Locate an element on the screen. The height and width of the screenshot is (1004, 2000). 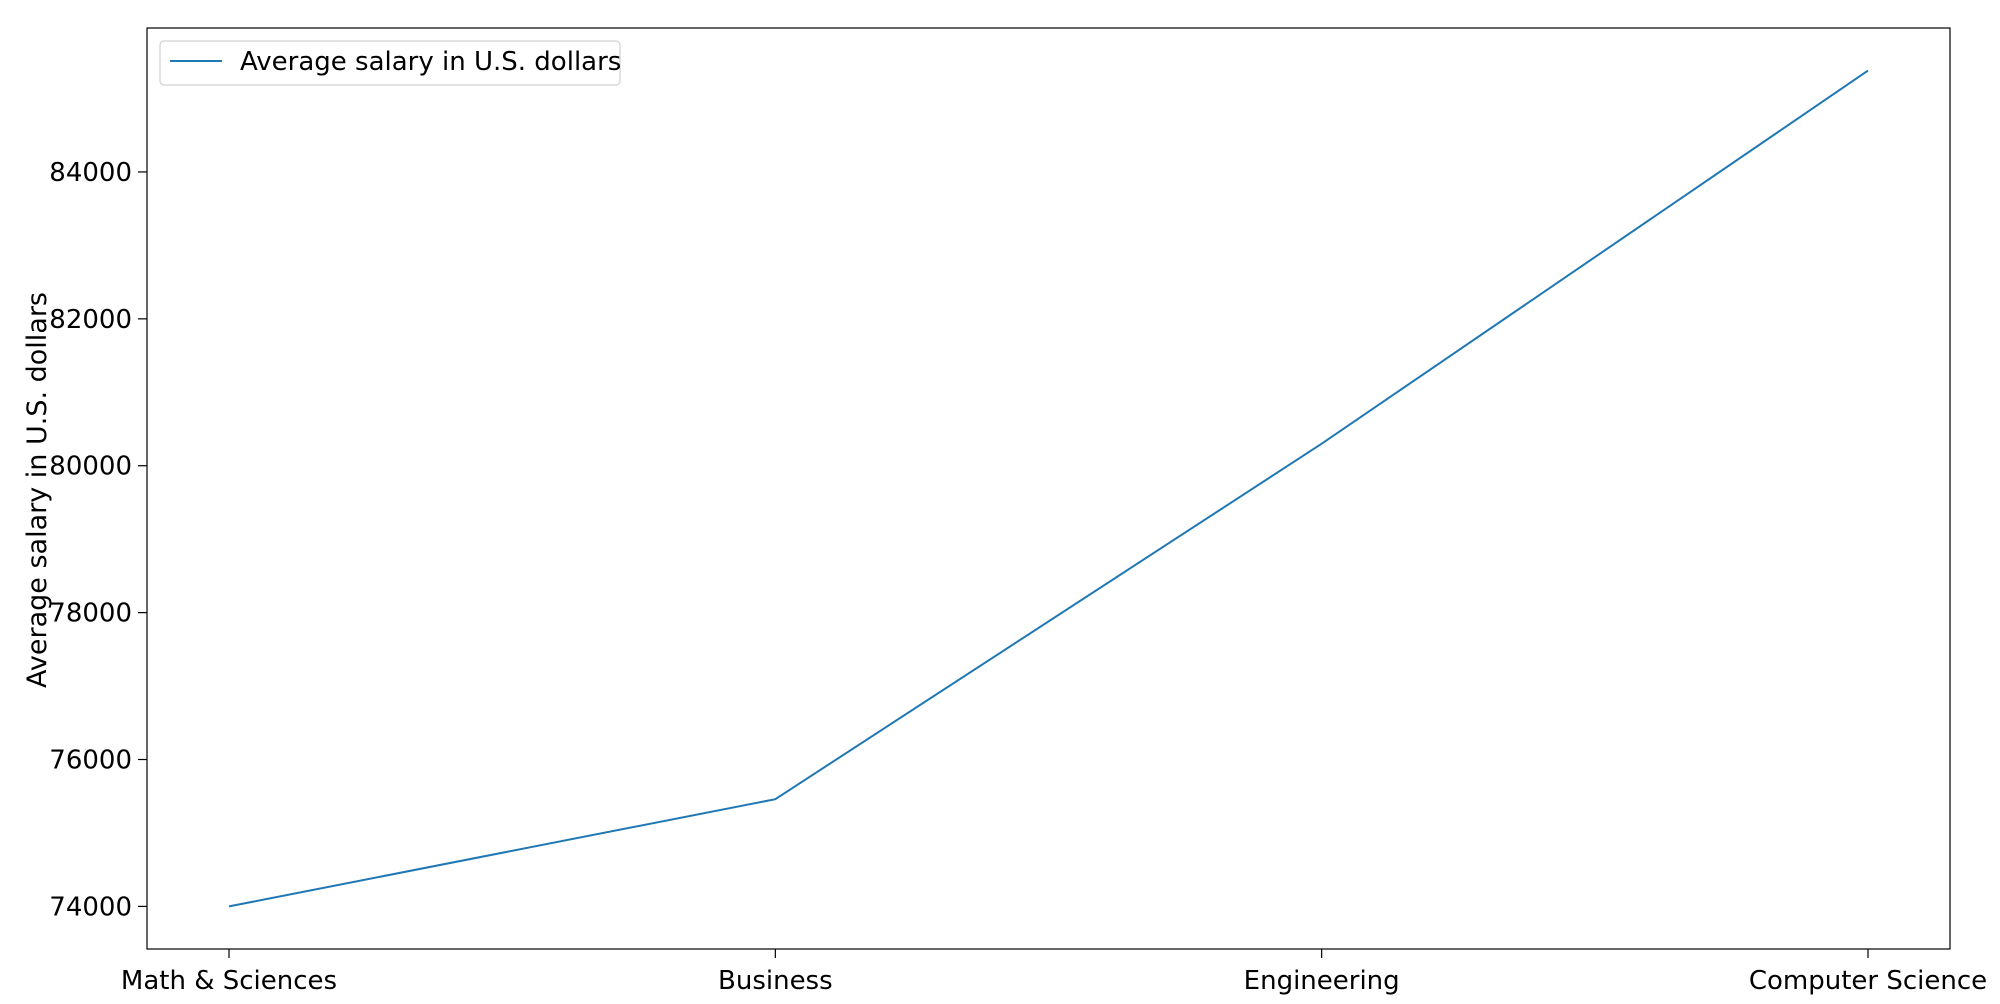
x-tick-label: Business is located at coordinates (775, 981).